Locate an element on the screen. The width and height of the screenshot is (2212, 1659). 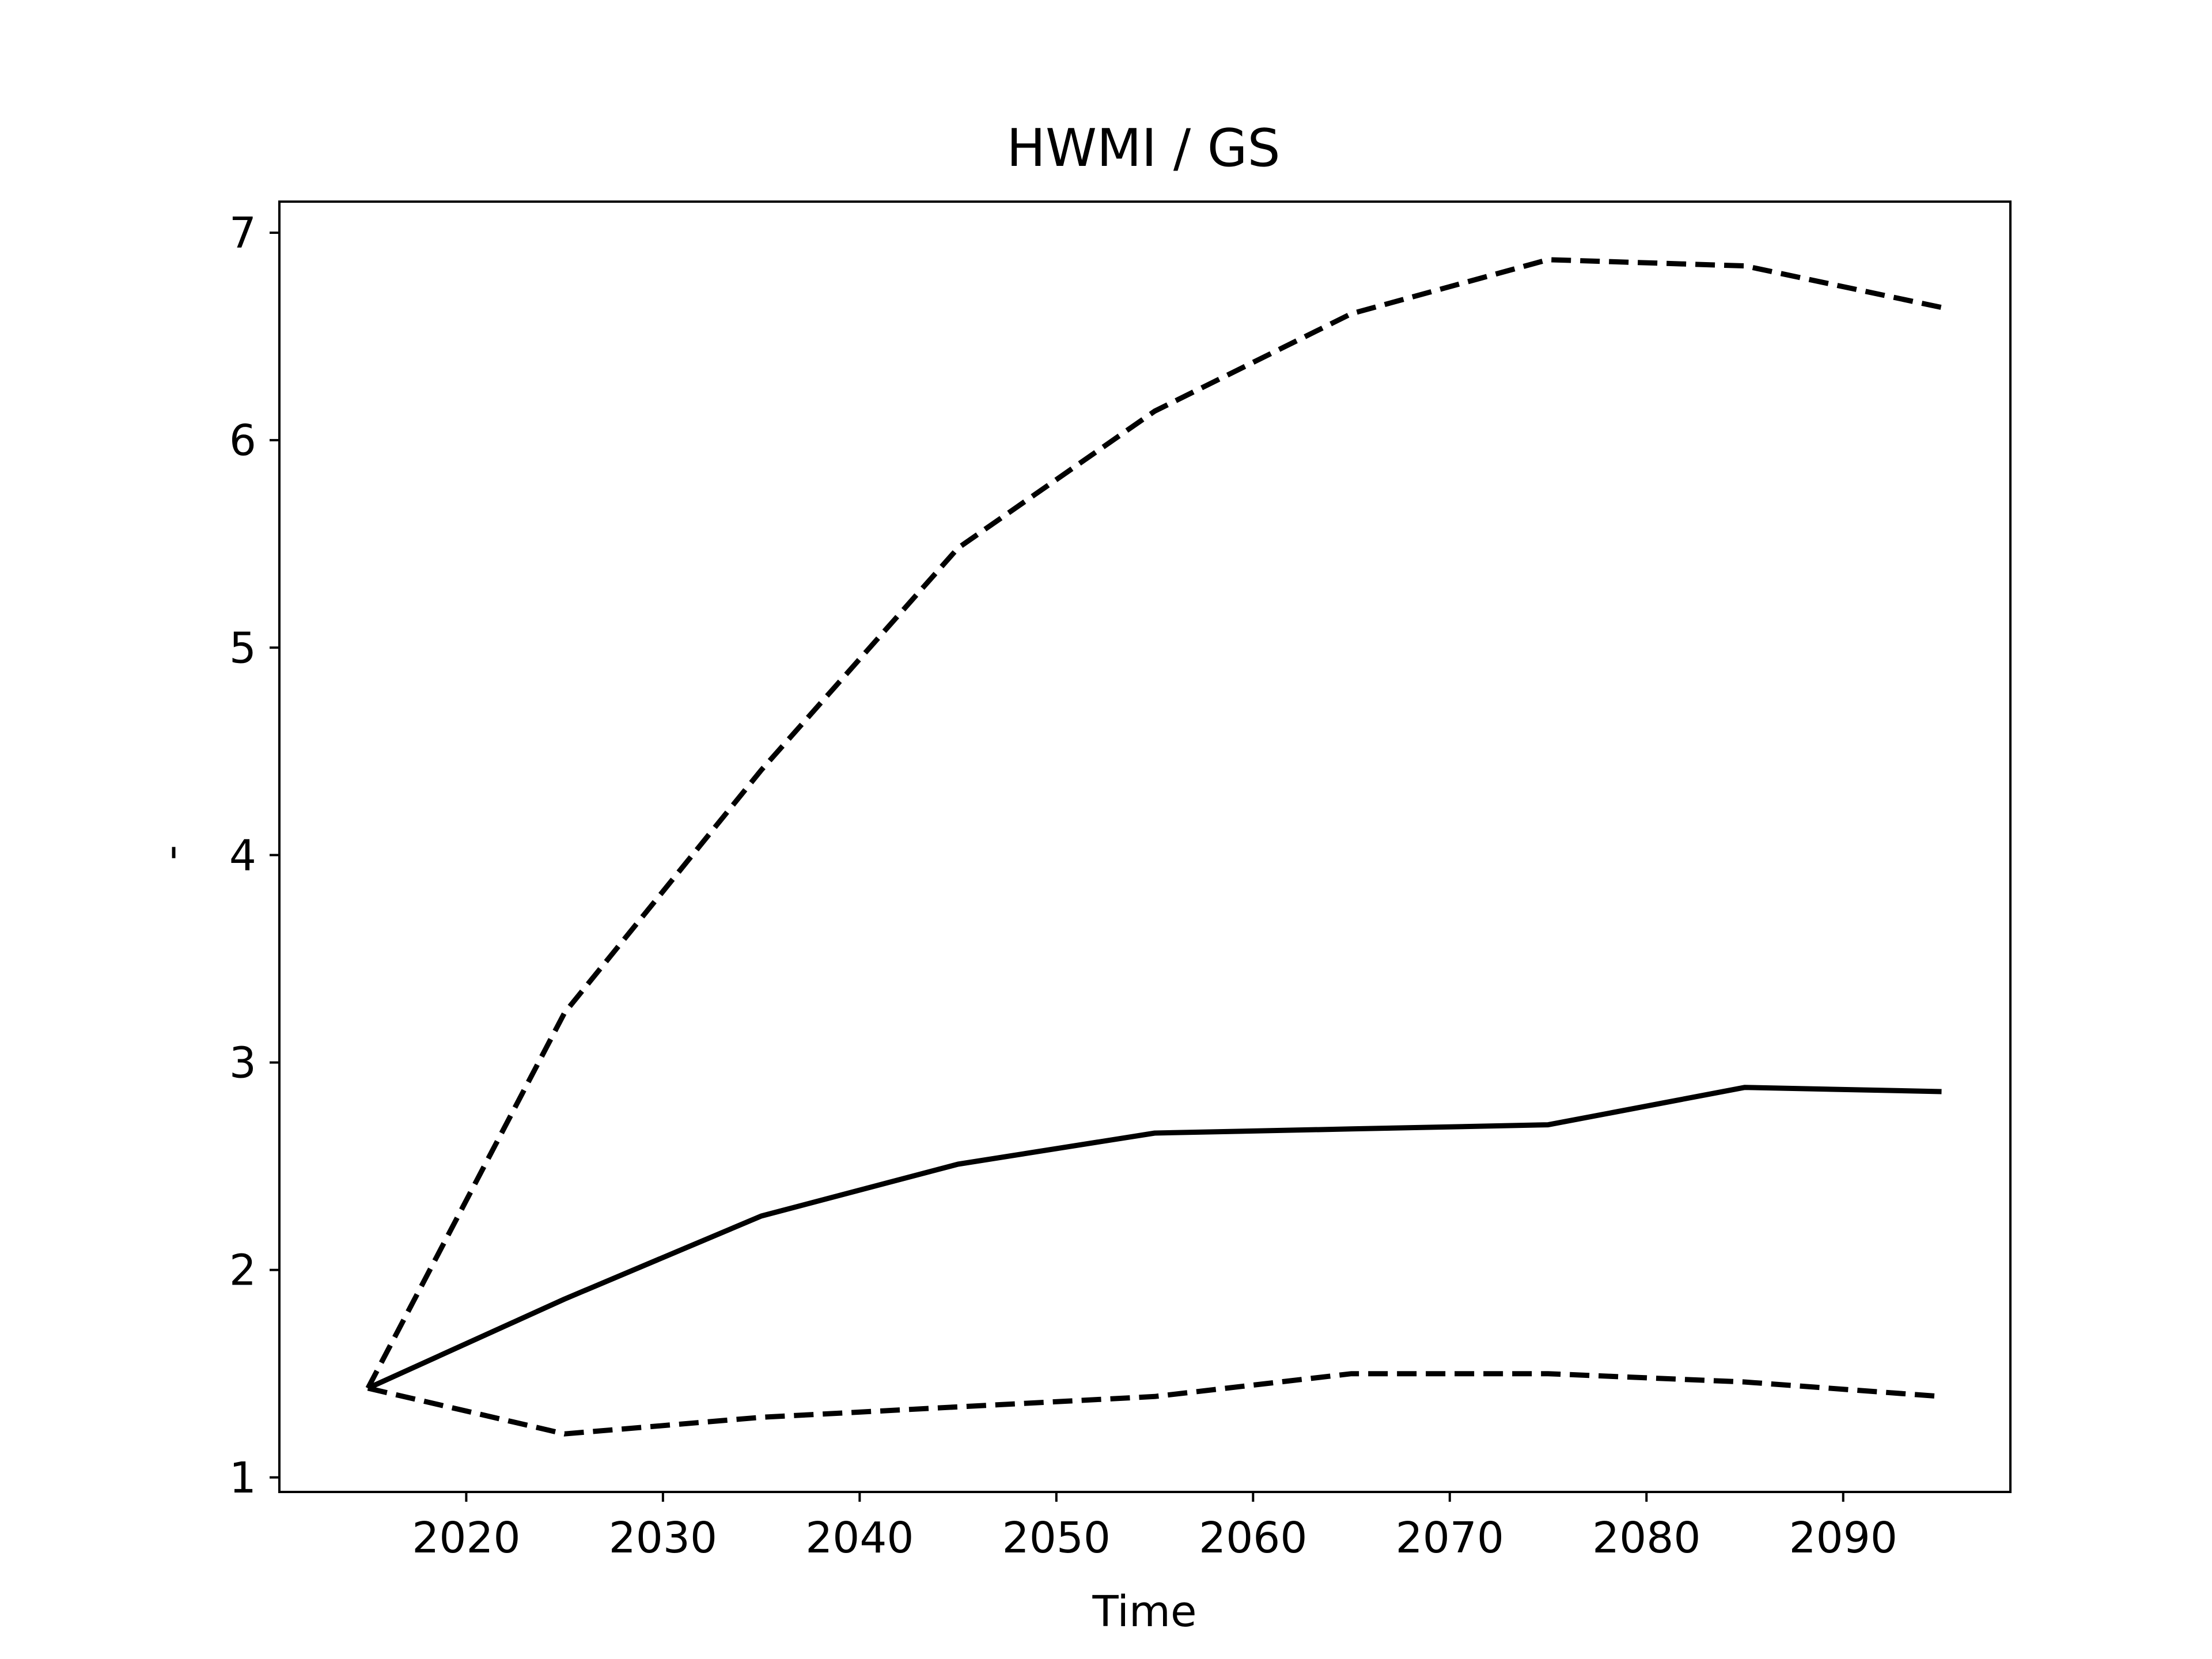
x-tick-label-2090: 2090 is located at coordinates (1843, 1538).